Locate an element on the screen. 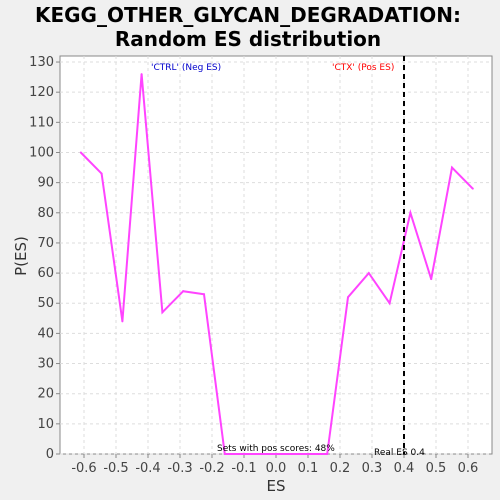  y-tick-label: 60 is located at coordinates (45, 273).